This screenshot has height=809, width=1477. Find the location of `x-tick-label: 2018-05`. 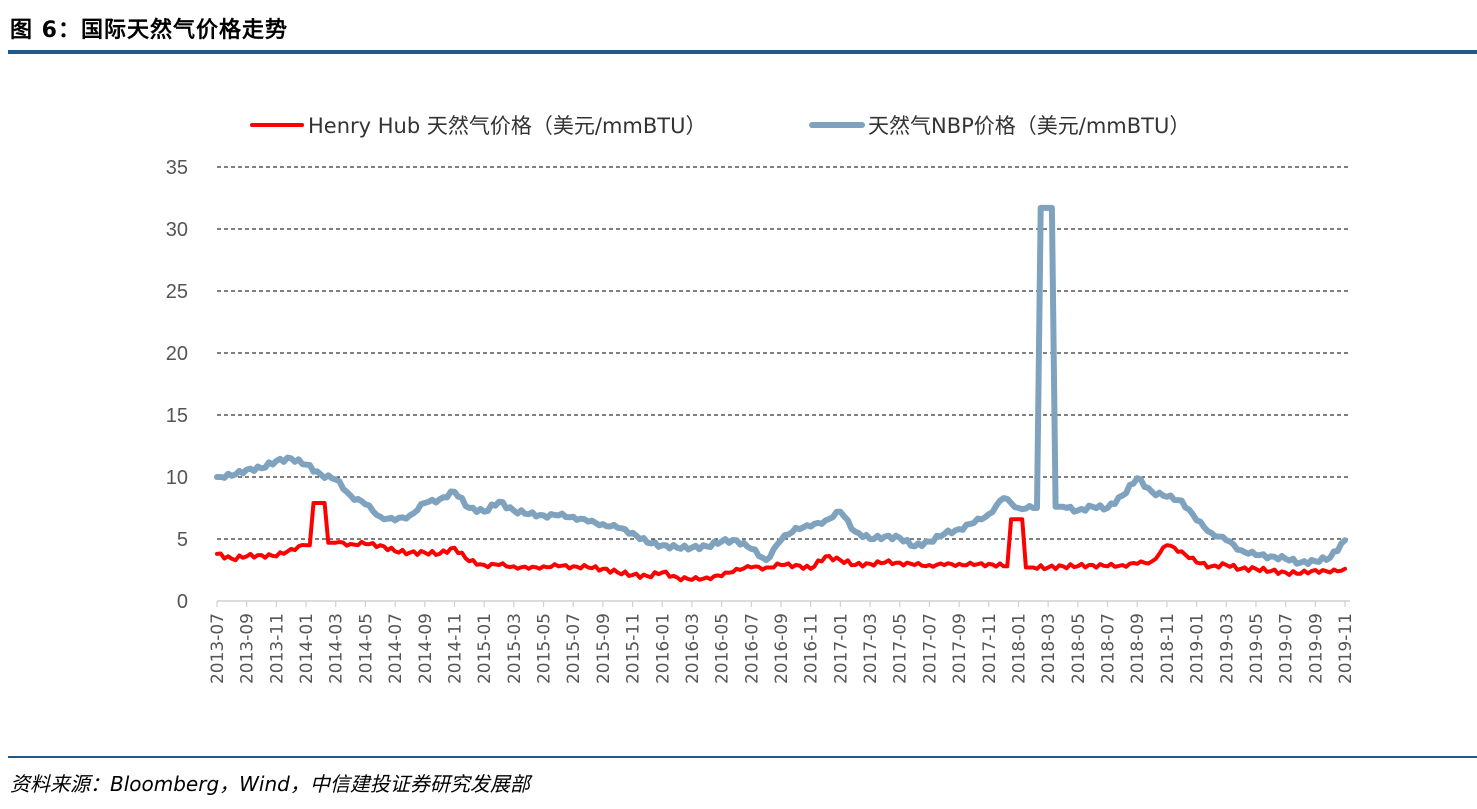

x-tick-label: 2018-05 is located at coordinates (1079, 648).